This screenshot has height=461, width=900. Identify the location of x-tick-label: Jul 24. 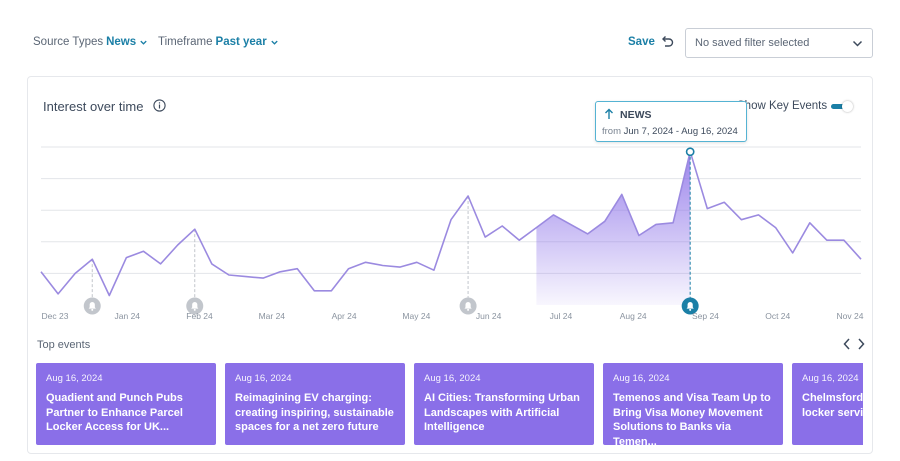
(561, 316).